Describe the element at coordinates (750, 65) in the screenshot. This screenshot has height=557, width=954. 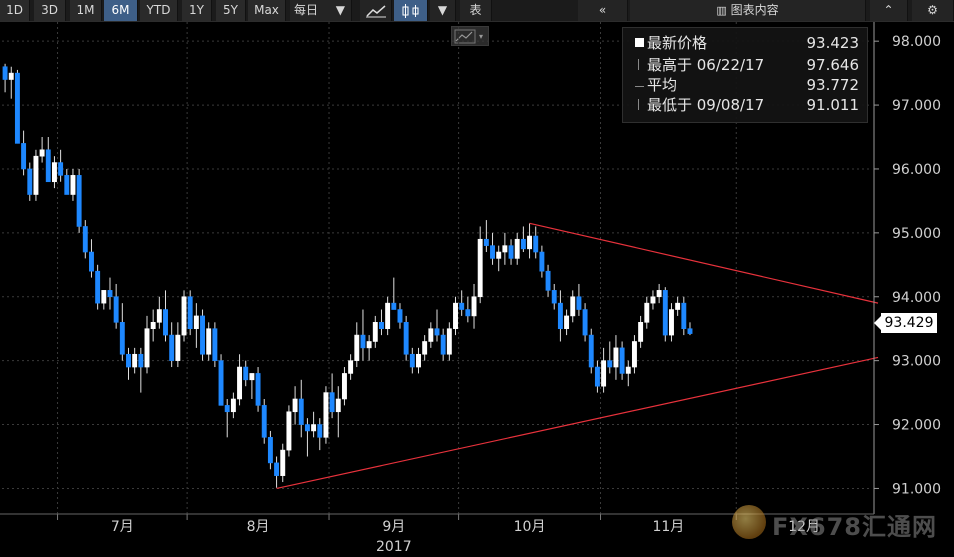
I see `legend-high: 最高于 06/22/17 97.646` at that location.